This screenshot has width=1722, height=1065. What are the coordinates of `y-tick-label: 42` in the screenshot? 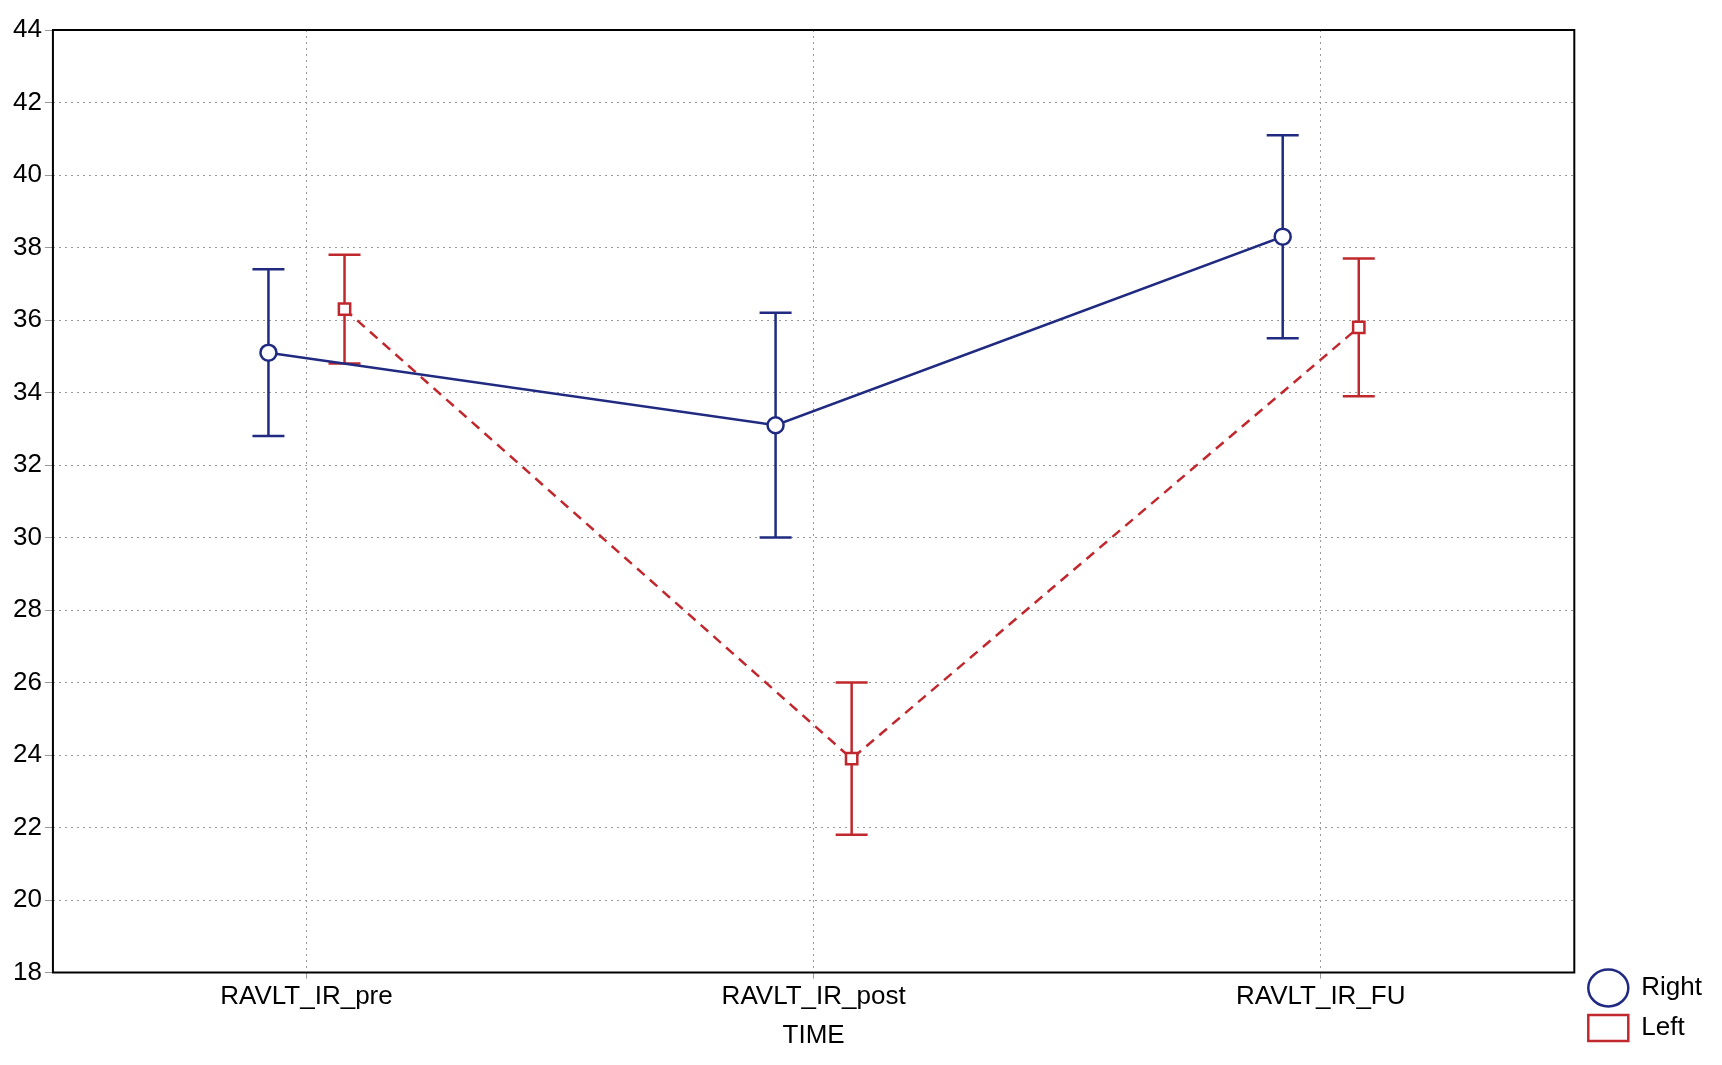 It's located at (27, 100).